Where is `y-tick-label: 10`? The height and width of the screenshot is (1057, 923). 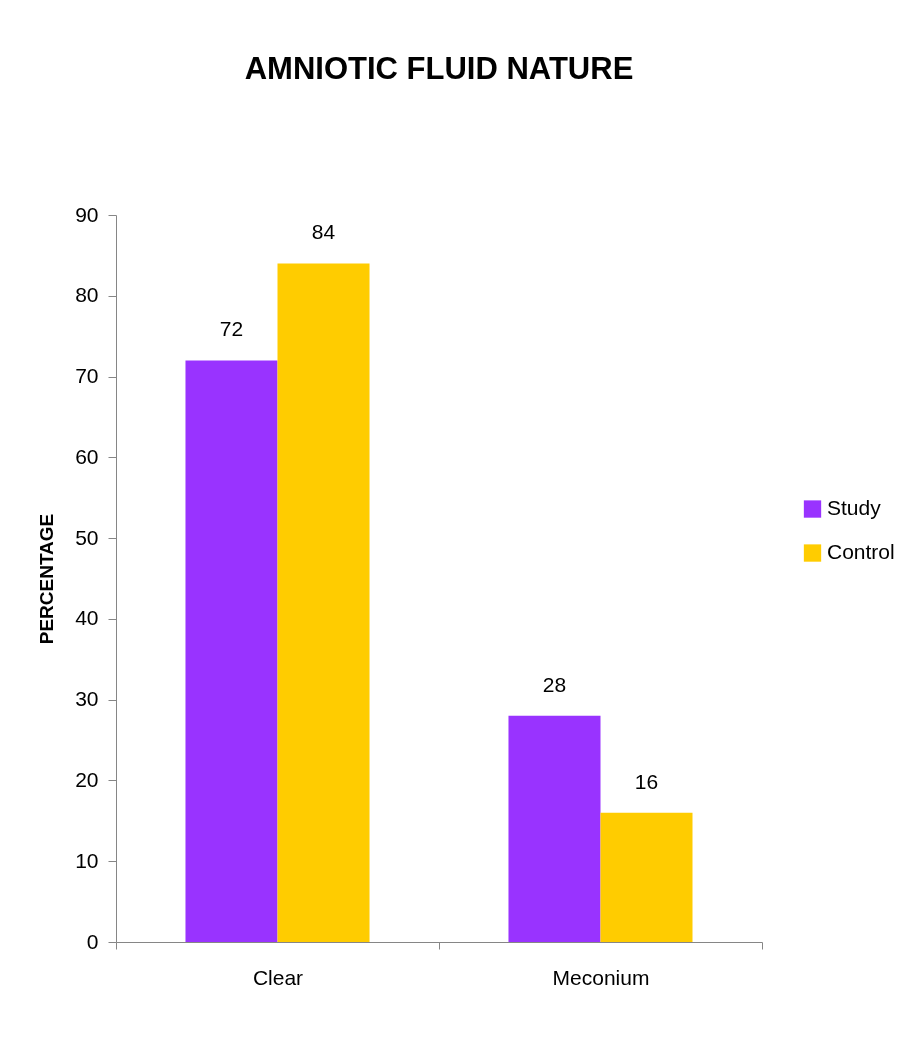
y-tick-label: 10 is located at coordinates (87, 860).